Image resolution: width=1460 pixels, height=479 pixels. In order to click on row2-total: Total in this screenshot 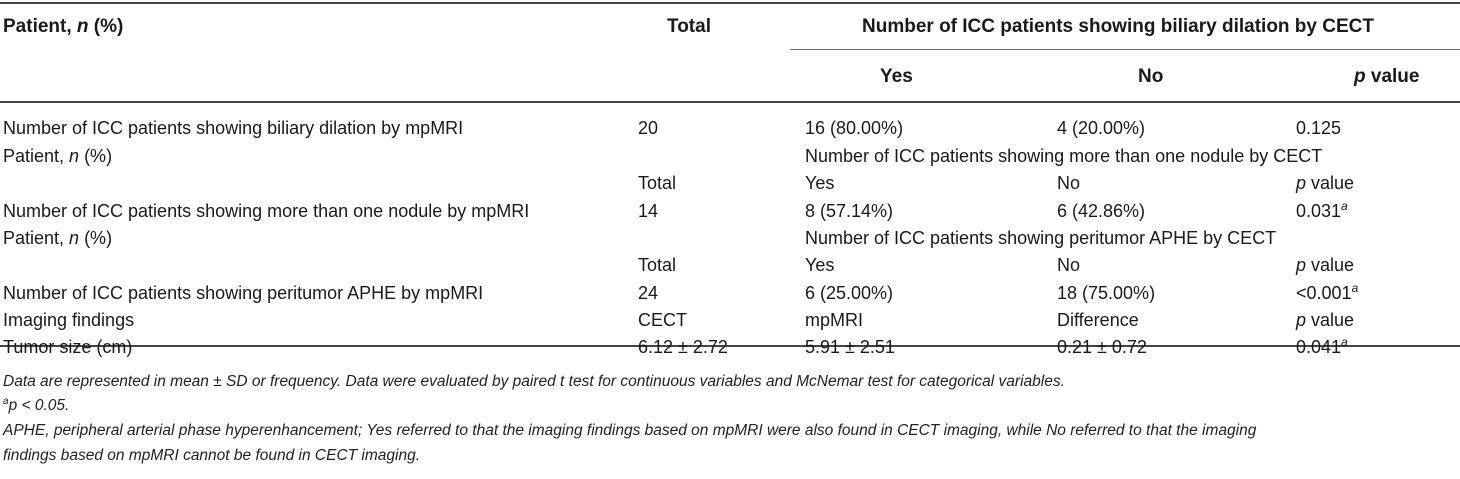, I will do `click(657, 183)`.